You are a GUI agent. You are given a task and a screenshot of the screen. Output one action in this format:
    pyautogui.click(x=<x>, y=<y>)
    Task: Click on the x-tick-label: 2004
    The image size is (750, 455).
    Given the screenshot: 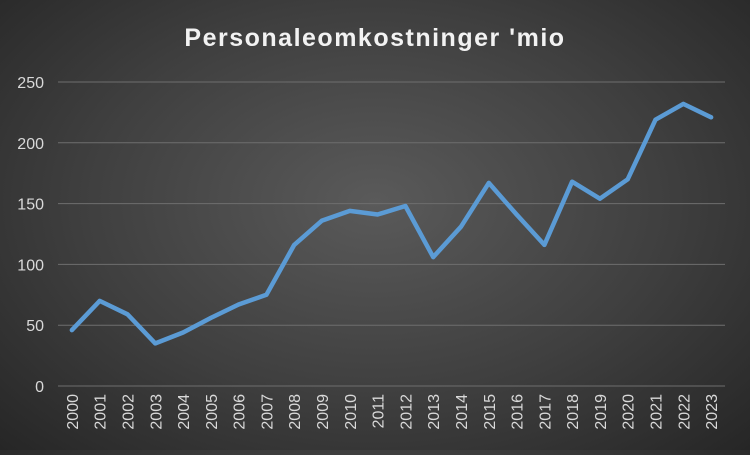 What is the action you would take?
    pyautogui.click(x=184, y=412)
    